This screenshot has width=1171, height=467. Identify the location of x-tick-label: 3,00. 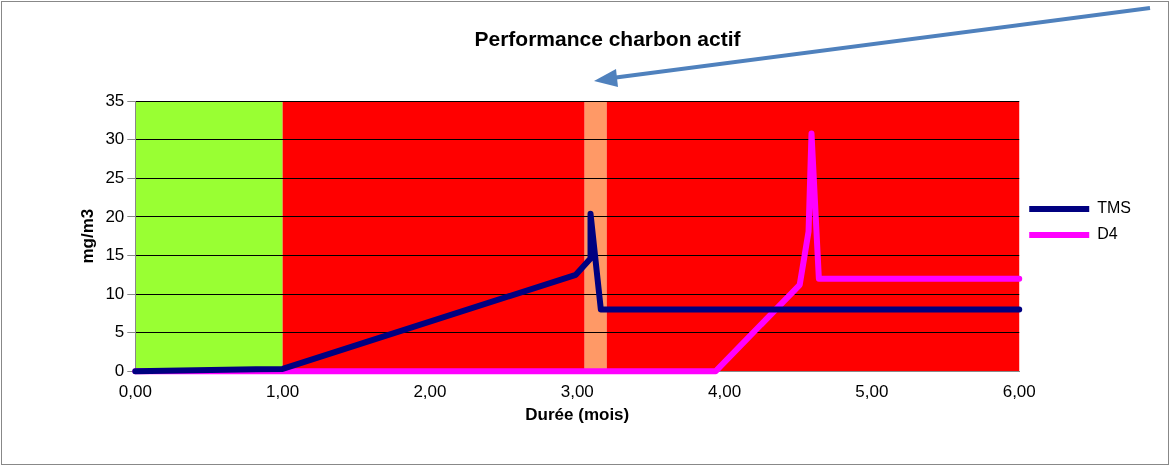
(577, 392).